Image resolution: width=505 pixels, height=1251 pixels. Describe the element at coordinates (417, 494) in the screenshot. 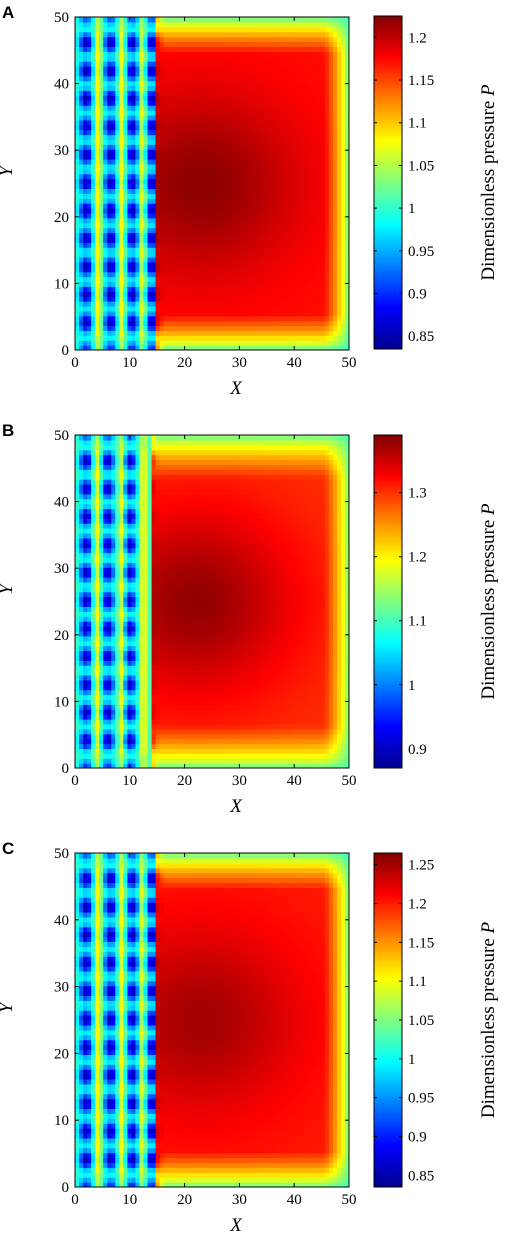

I see `colorbar-tick-label: 1.3` at that location.